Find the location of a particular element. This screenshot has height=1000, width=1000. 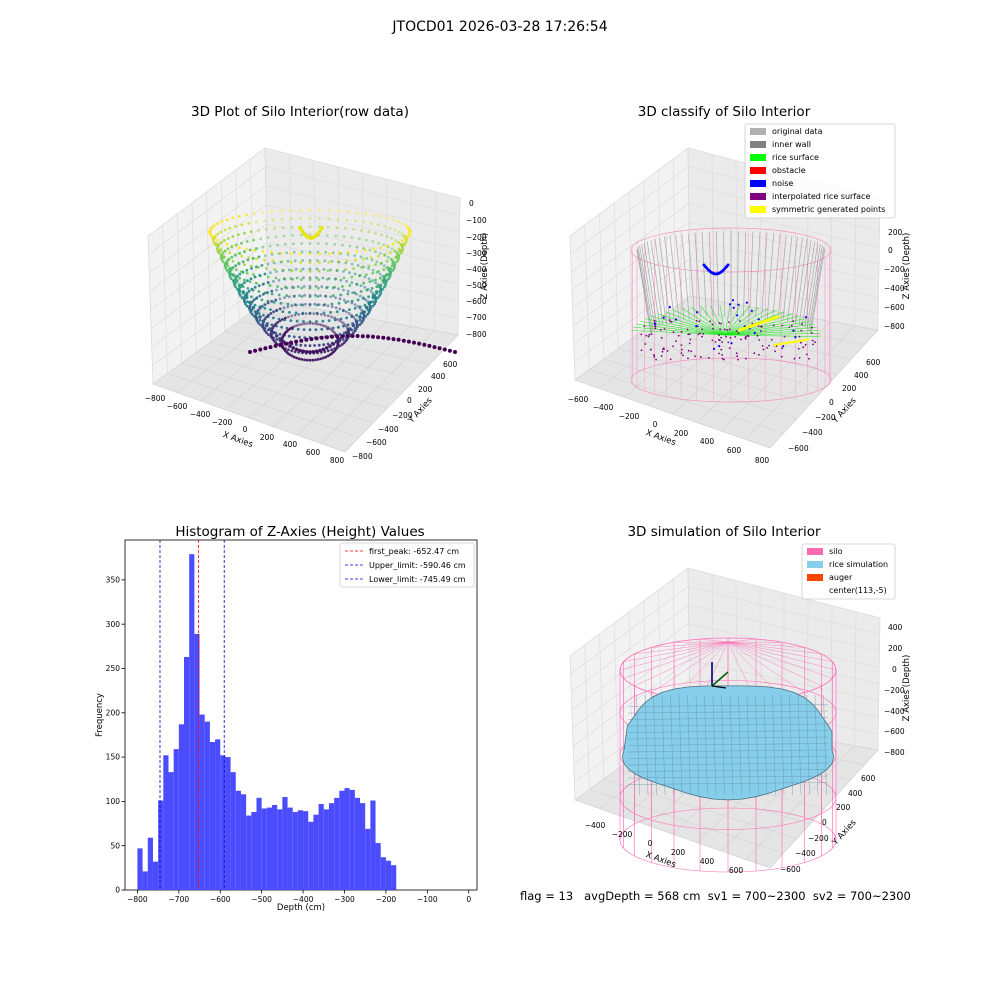

histogram-title: Histogram of Z-Axies (Height) Values is located at coordinates (299, 532).